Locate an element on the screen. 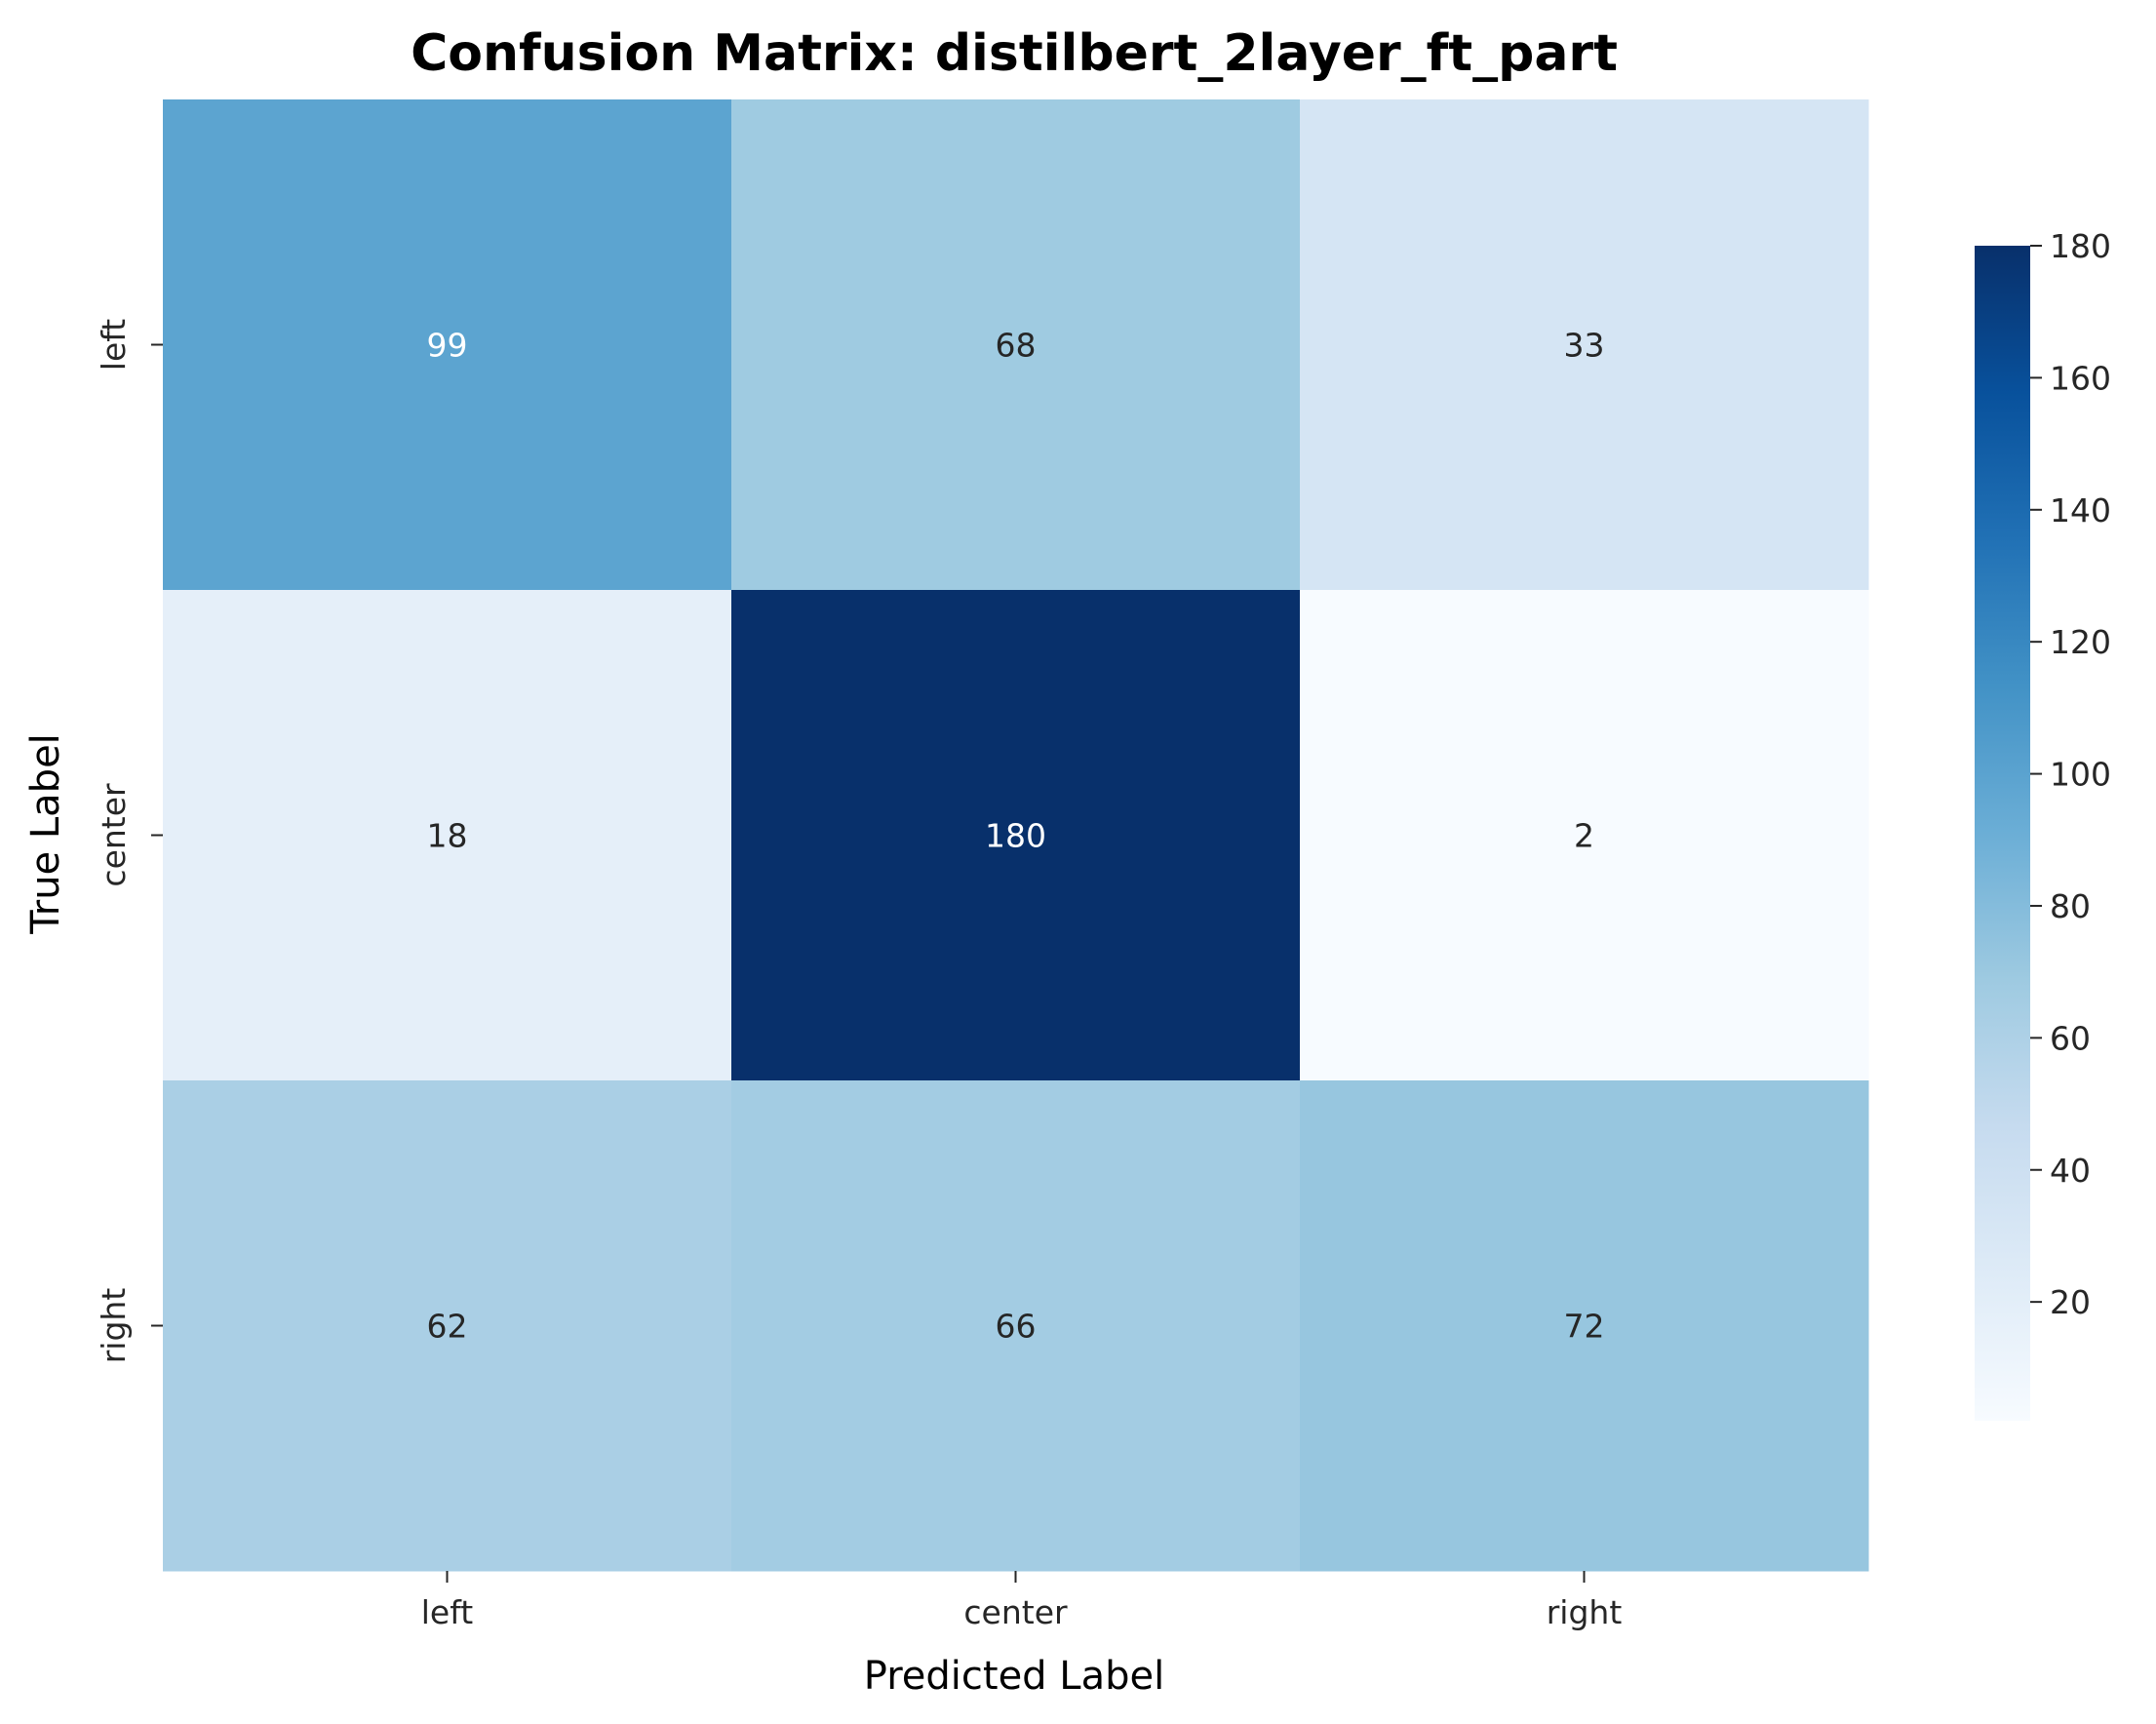  x-axis-label: Predicted Label is located at coordinates (1014, 1676).